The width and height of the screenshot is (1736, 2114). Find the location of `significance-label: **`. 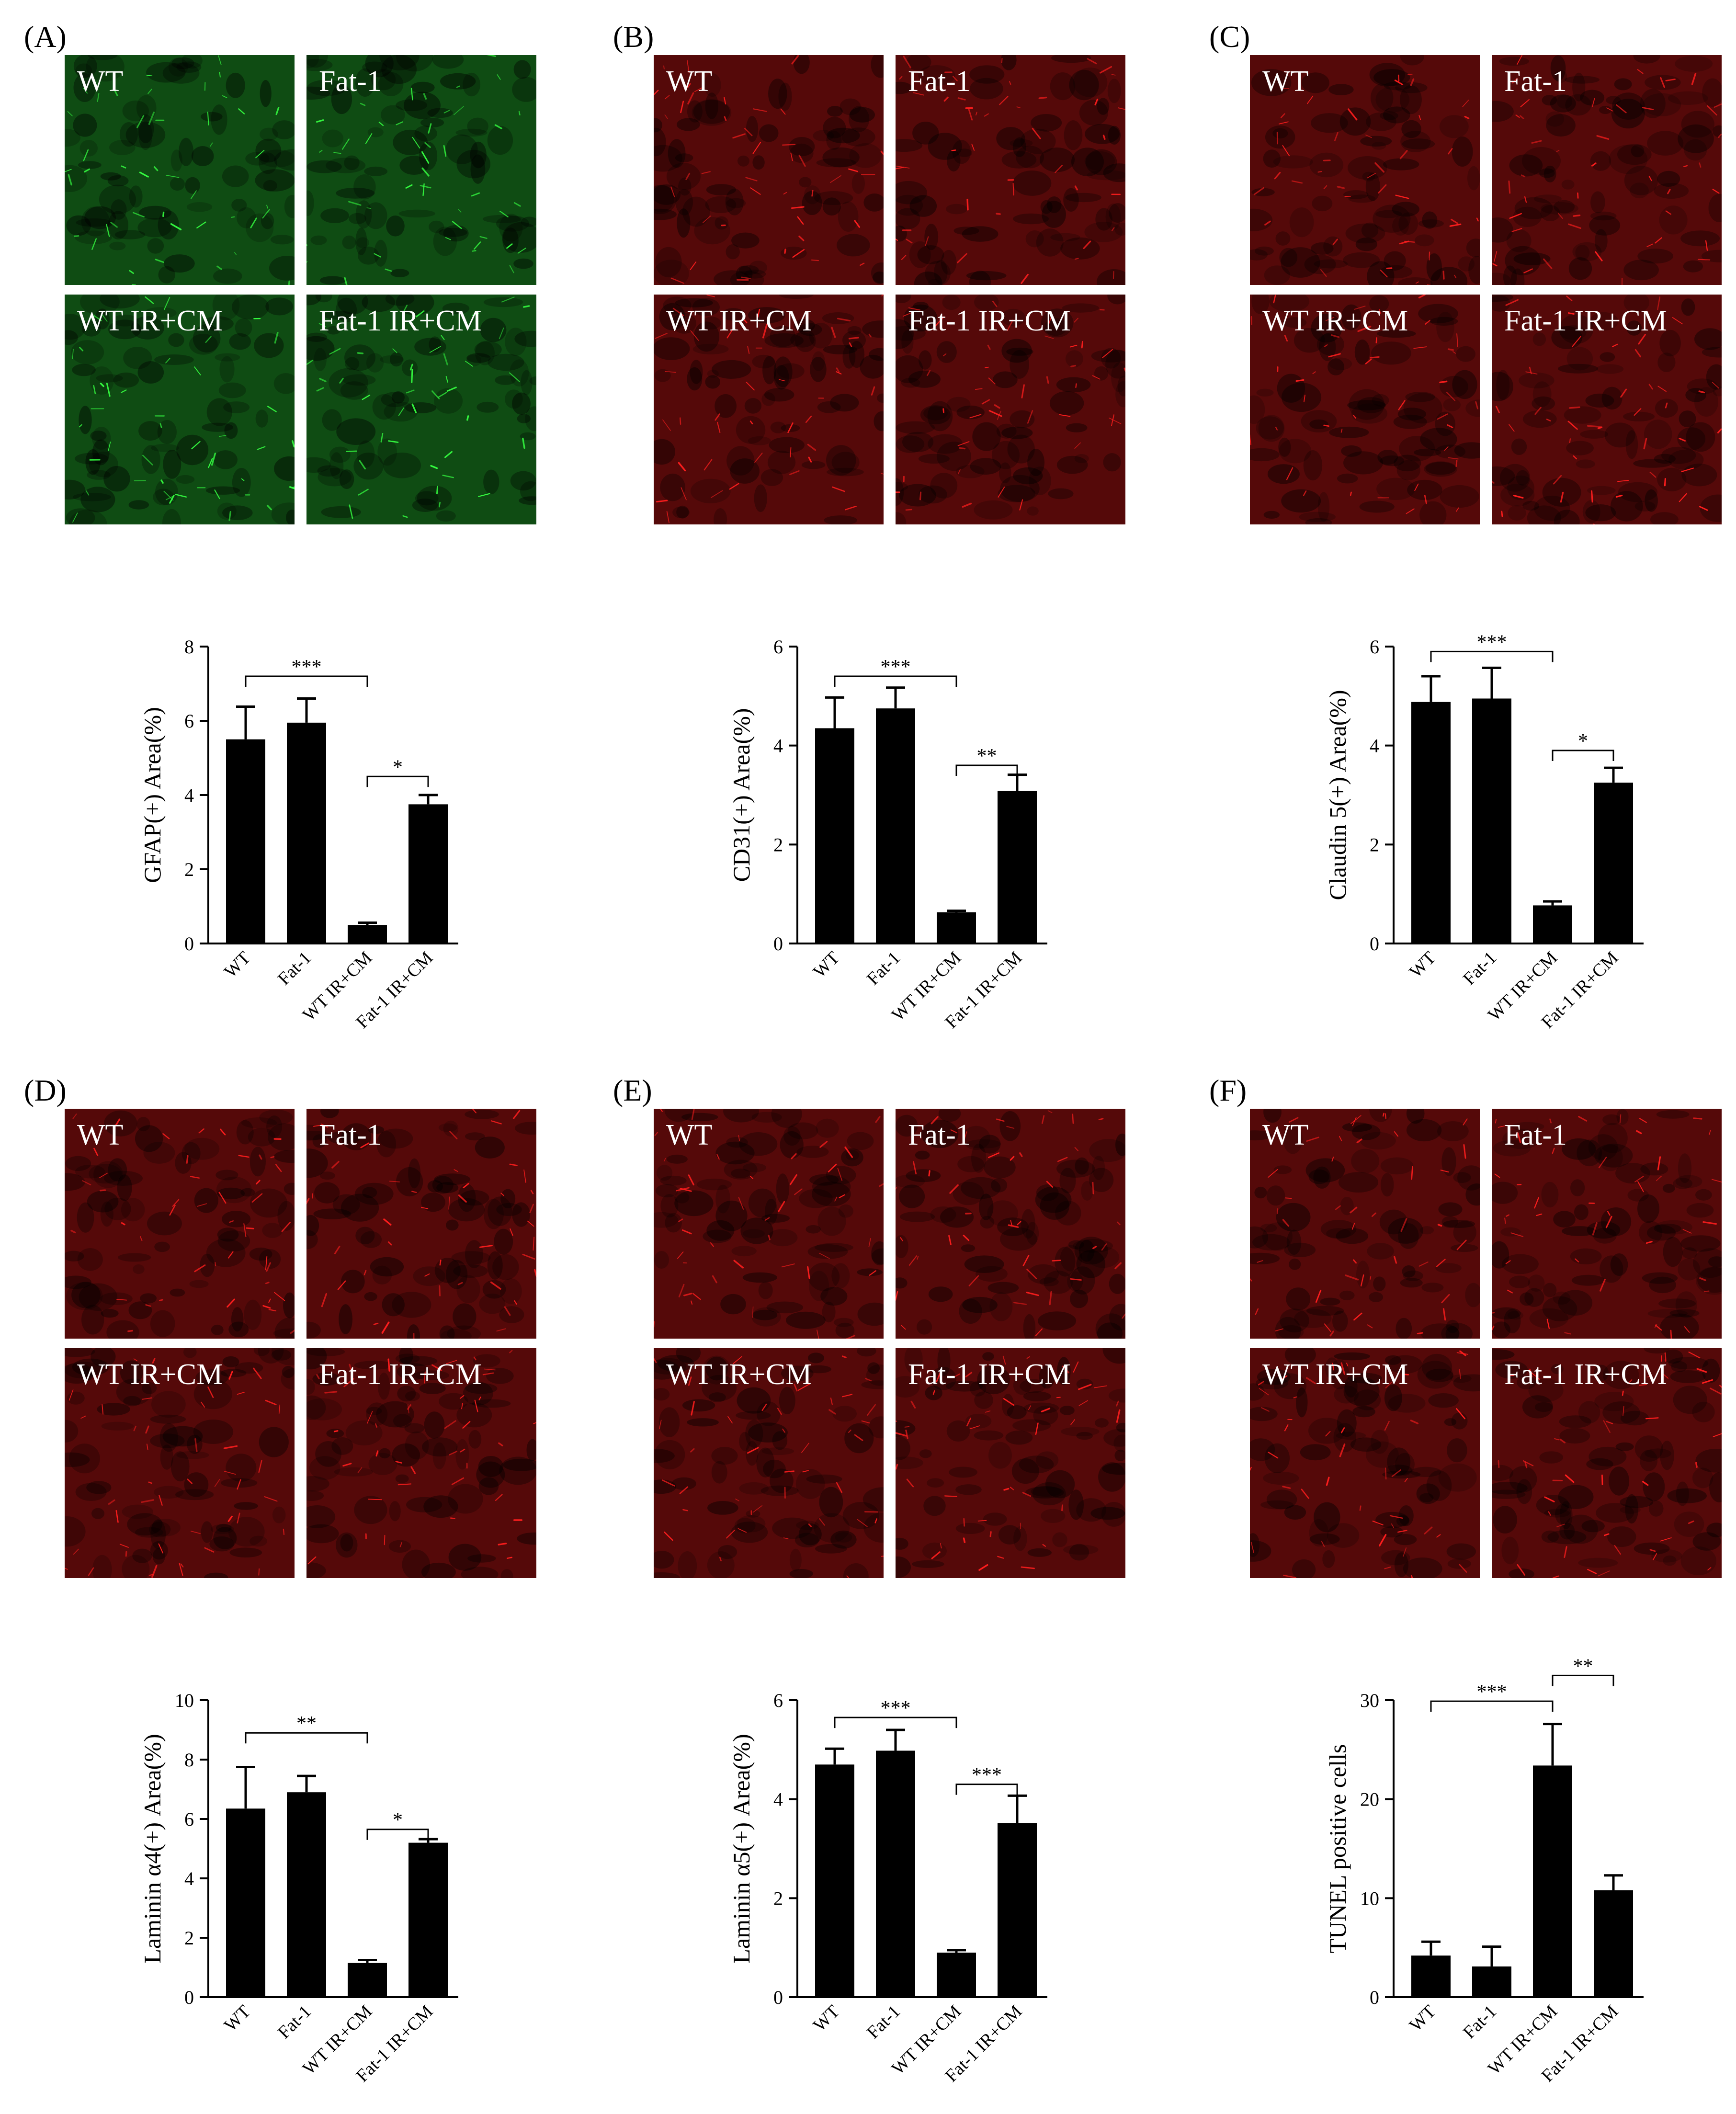

significance-label: ** is located at coordinates (307, 1724).